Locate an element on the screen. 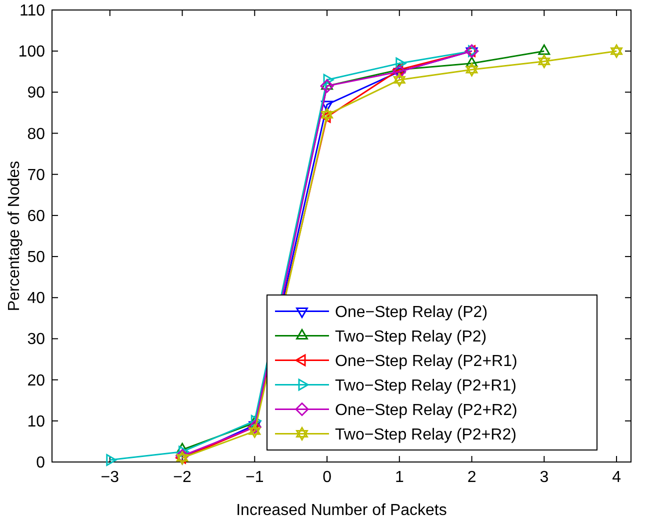 The image size is (647, 521). y-tick-label: 20 is located at coordinates (36, 381).